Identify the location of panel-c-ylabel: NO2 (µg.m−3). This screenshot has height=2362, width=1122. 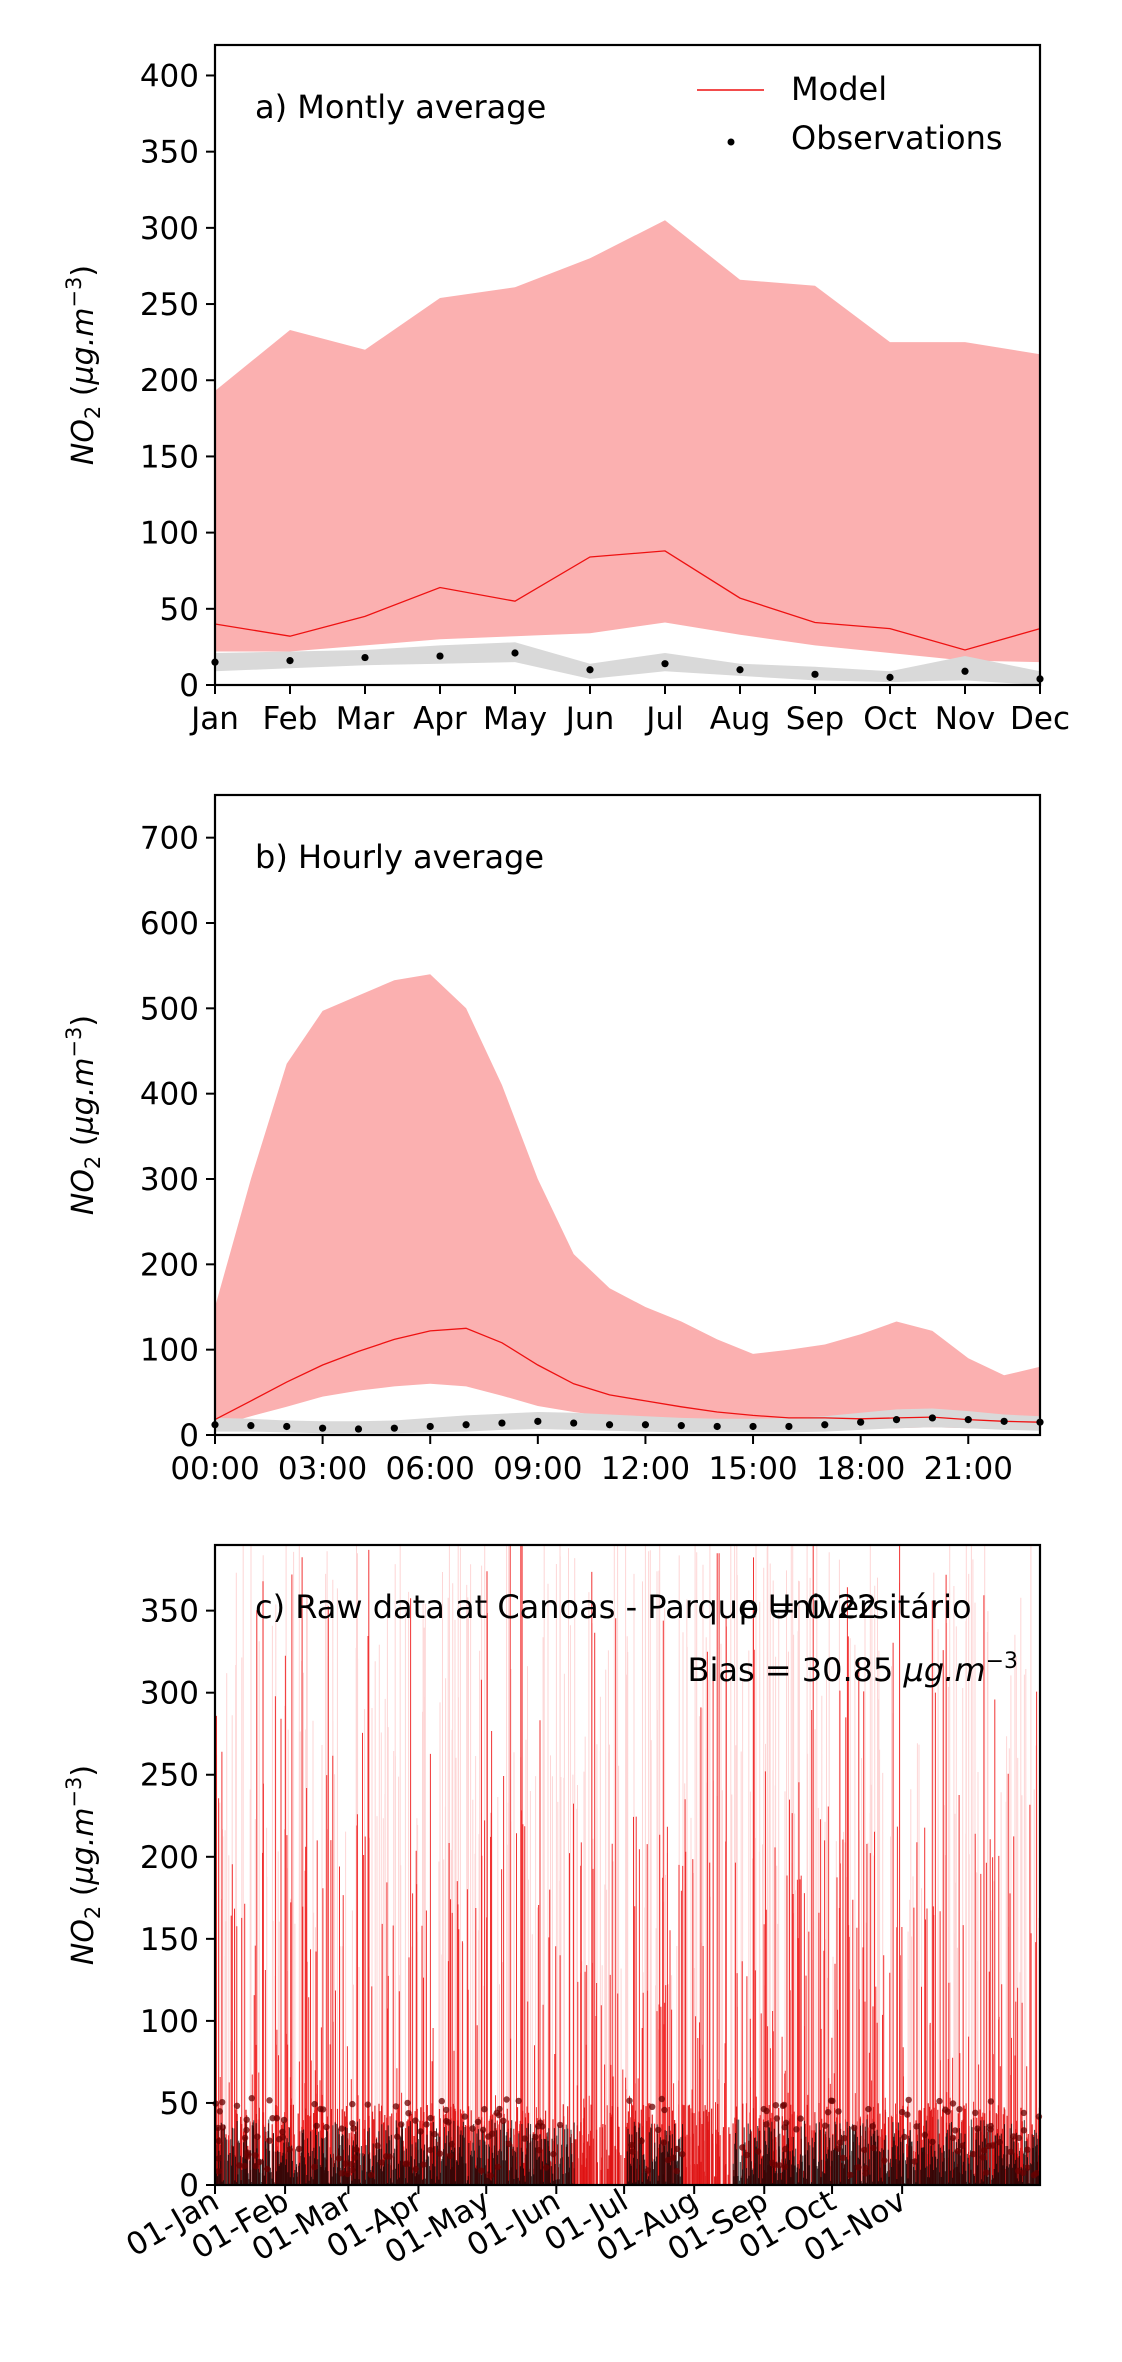
(83, 1865).